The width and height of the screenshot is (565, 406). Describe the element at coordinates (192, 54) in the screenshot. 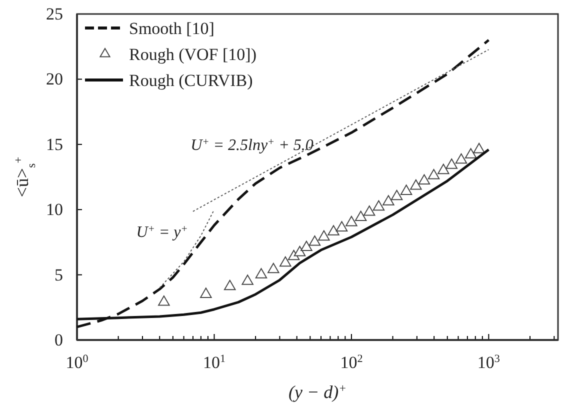

I see `legend-label: Rough (VOF [10])` at that location.